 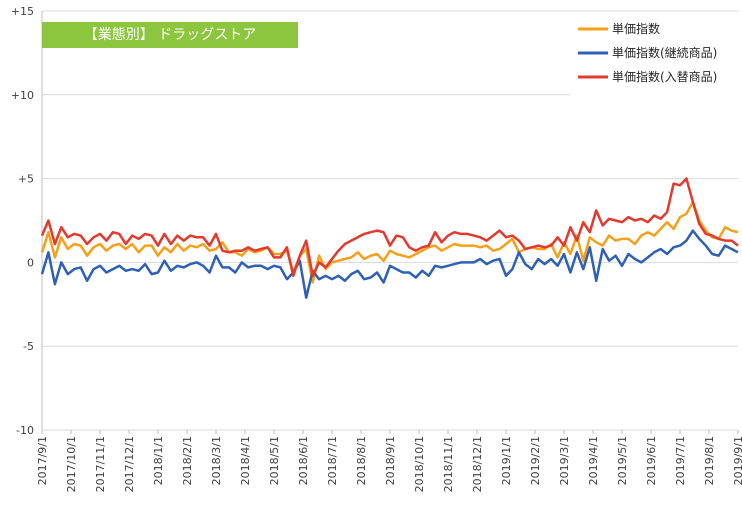 I want to click on x-tick-label: 2019/9/1, so click(x=737, y=460).